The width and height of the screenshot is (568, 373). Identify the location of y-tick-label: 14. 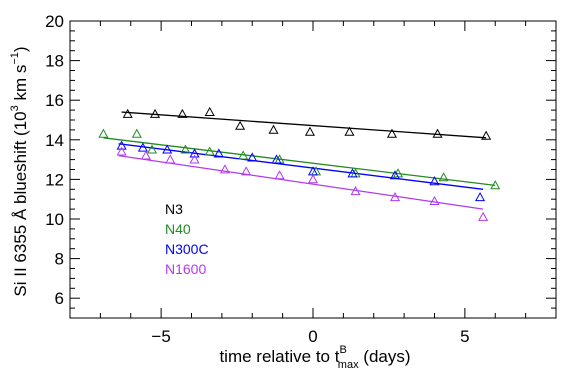
(54, 140).